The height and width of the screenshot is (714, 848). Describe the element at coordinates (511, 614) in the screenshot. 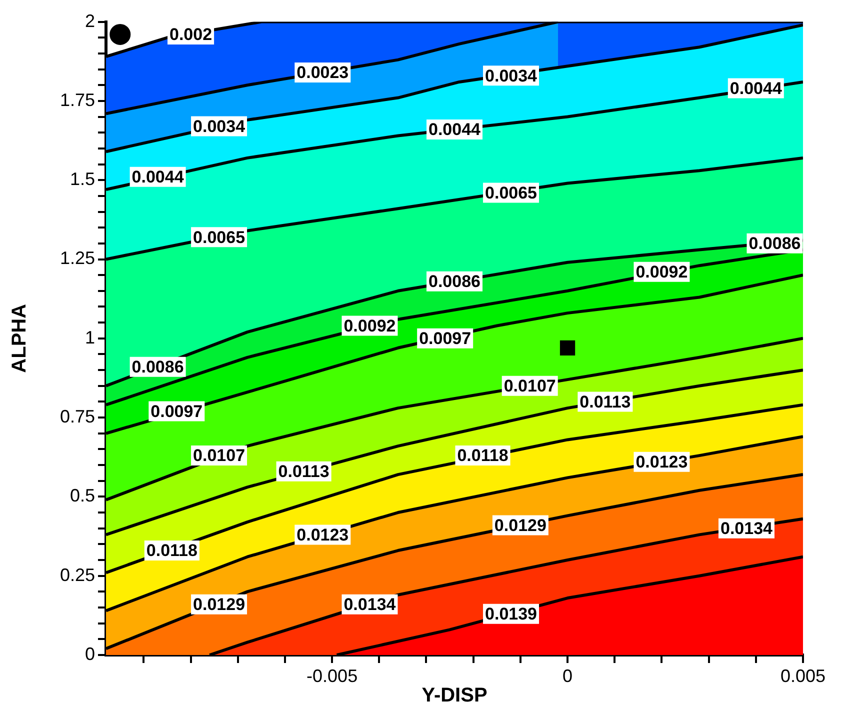

I see `annotation: 0.0139` at that location.